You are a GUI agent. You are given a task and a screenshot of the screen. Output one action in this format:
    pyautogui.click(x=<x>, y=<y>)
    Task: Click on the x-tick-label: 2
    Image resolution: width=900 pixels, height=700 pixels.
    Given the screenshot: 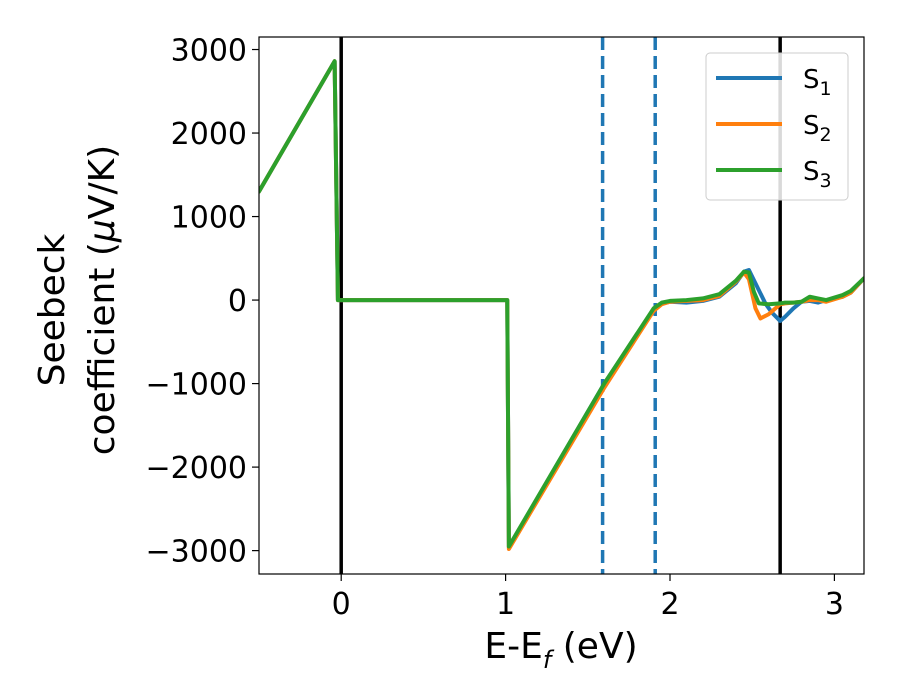 What is the action you would take?
    pyautogui.click(x=669, y=604)
    